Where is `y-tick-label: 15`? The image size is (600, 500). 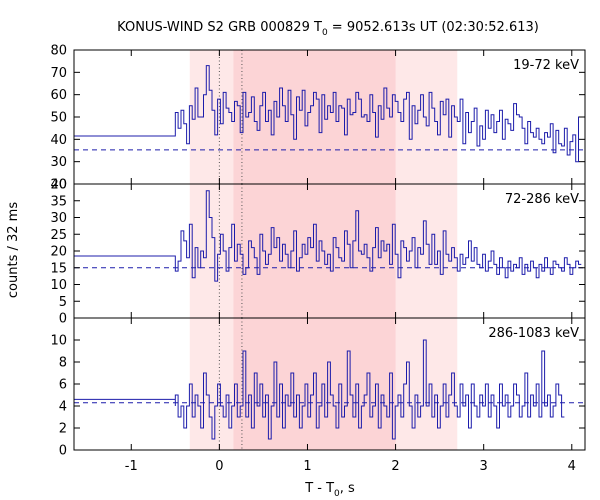
y-tick-label: 15 is located at coordinates (58, 268).